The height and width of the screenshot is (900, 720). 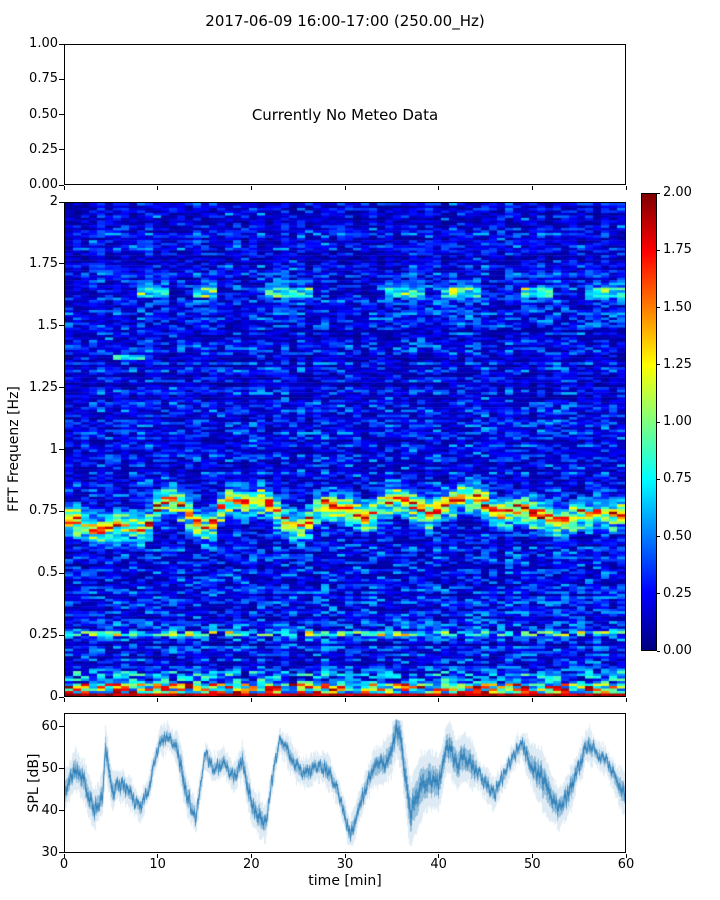 I want to click on meteo-panel: Currently No Meteo Data, so click(x=345, y=114).